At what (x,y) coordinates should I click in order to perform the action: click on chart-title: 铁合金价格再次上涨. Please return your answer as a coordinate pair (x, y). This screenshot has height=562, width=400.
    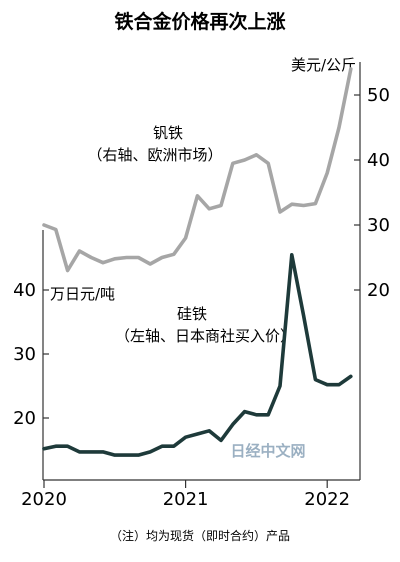
    Looking at the image, I should click on (199, 21).